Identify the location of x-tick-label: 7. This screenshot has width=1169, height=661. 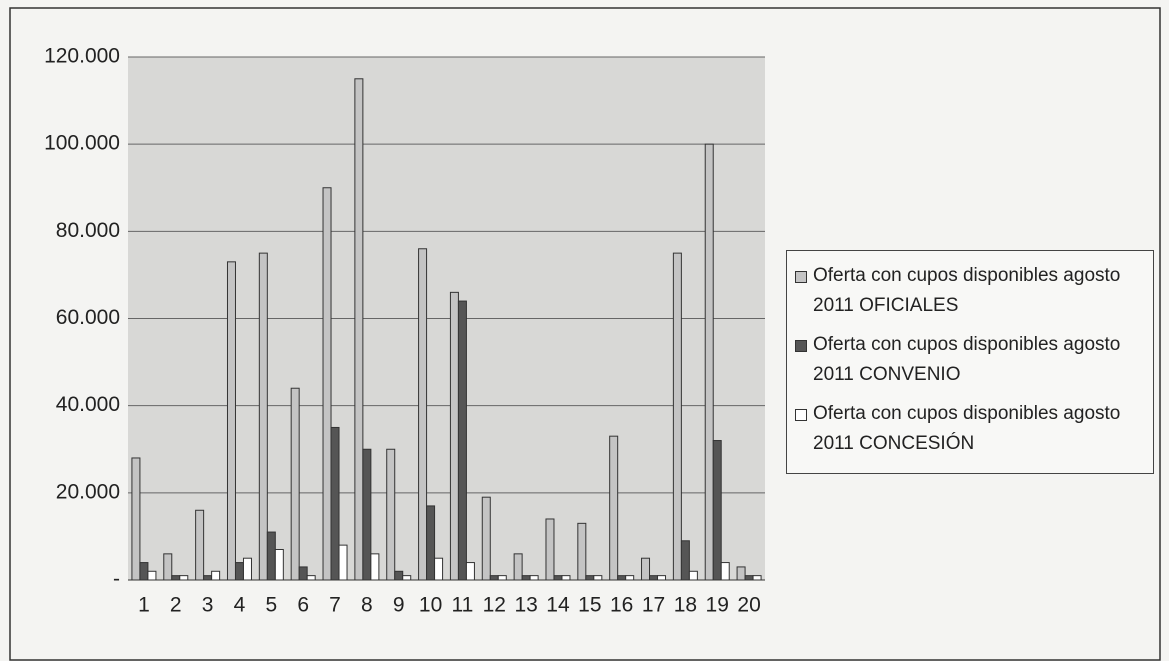
(335, 605).